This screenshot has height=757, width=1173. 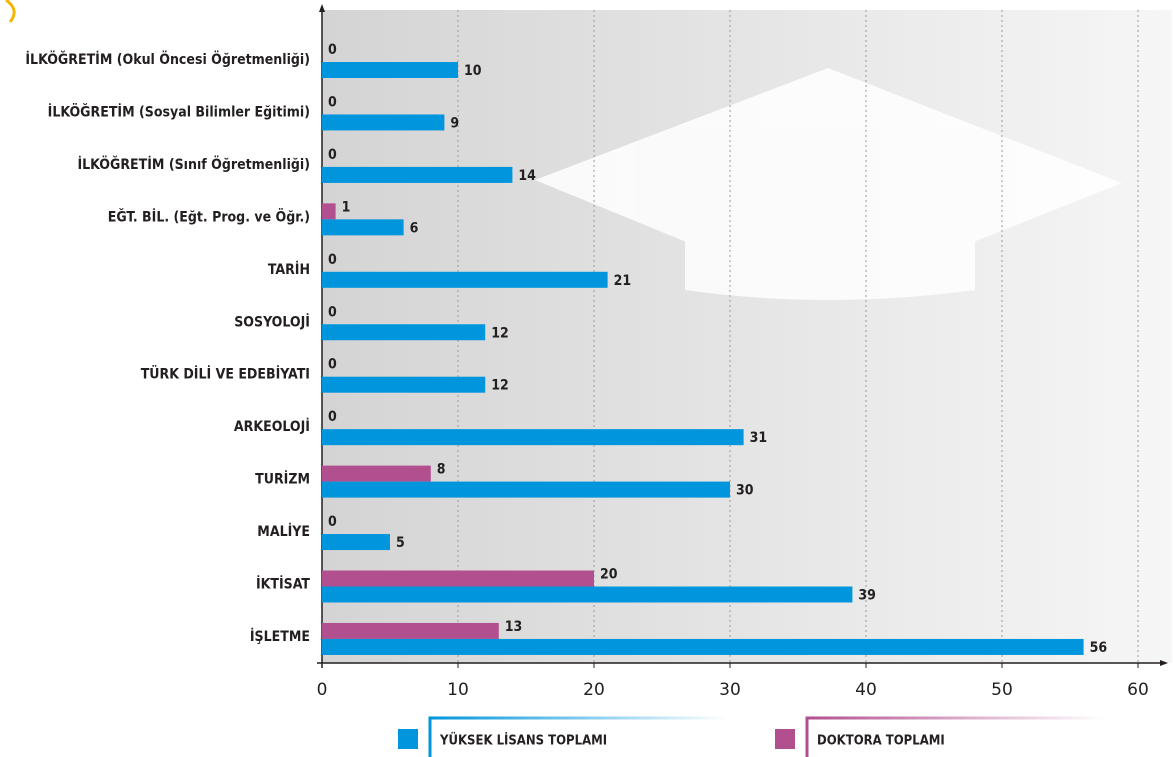 I want to click on x-tick-label: 30, so click(x=730, y=690).